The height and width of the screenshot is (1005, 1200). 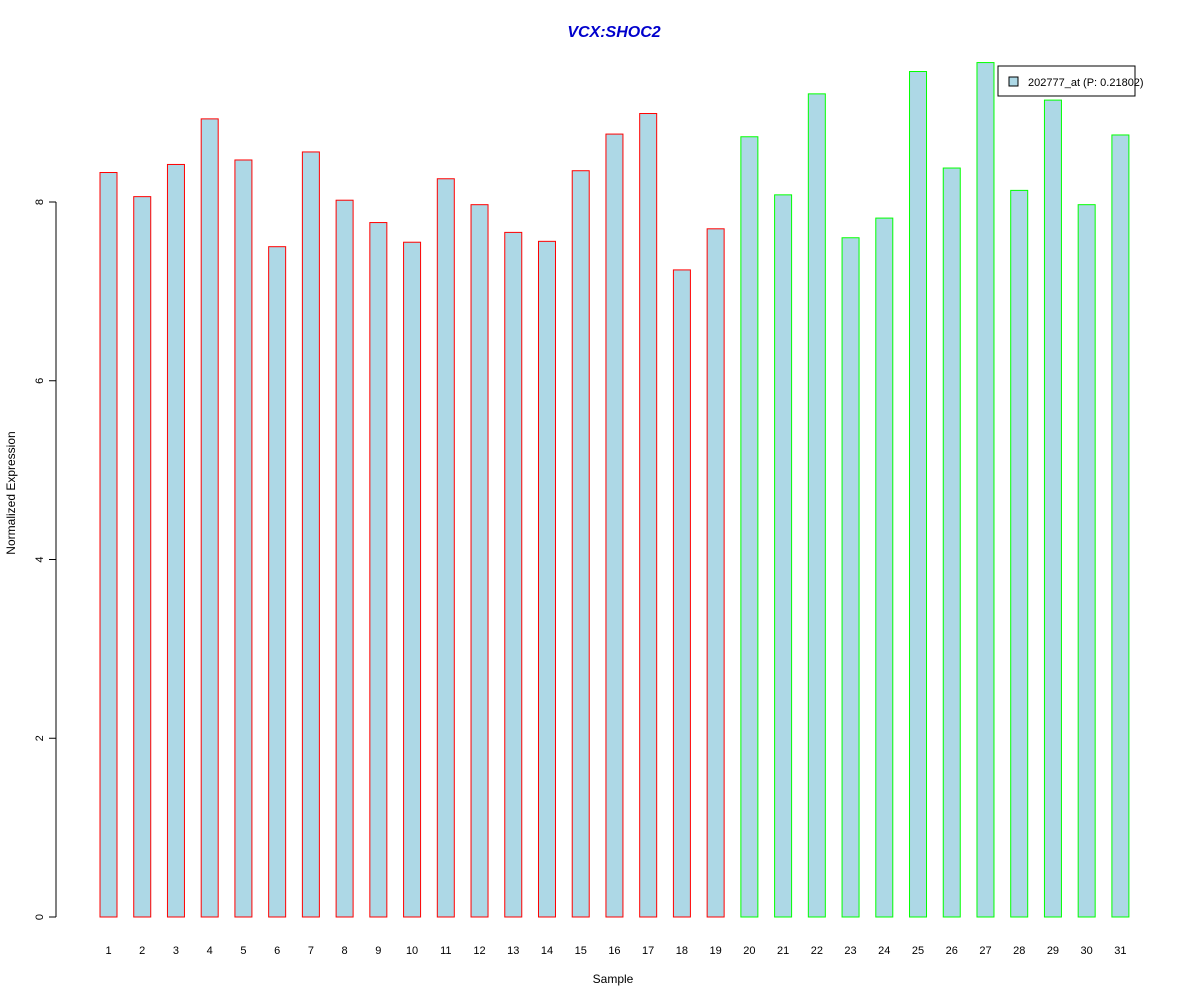 I want to click on legend-box, so click(x=1066, y=81).